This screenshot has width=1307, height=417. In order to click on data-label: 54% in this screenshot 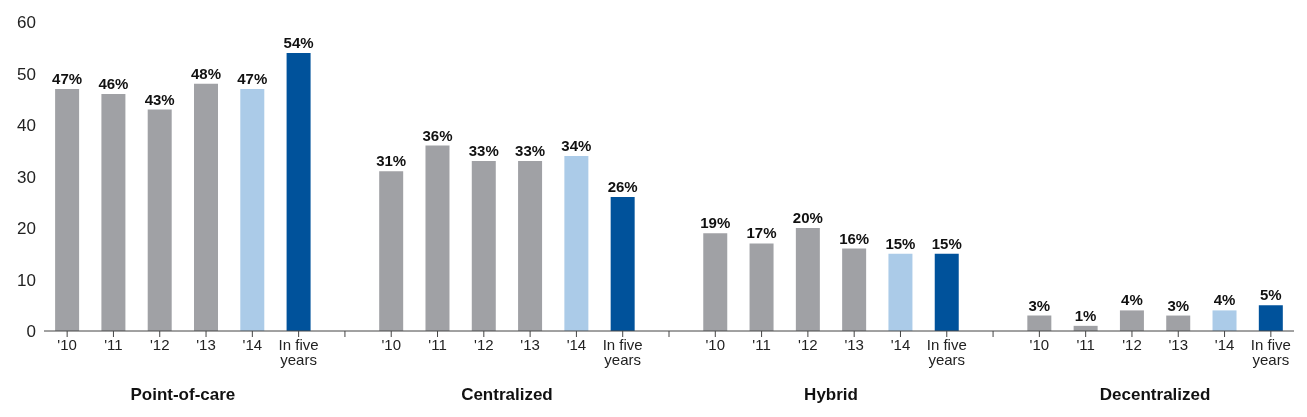, I will do `click(298, 42)`.